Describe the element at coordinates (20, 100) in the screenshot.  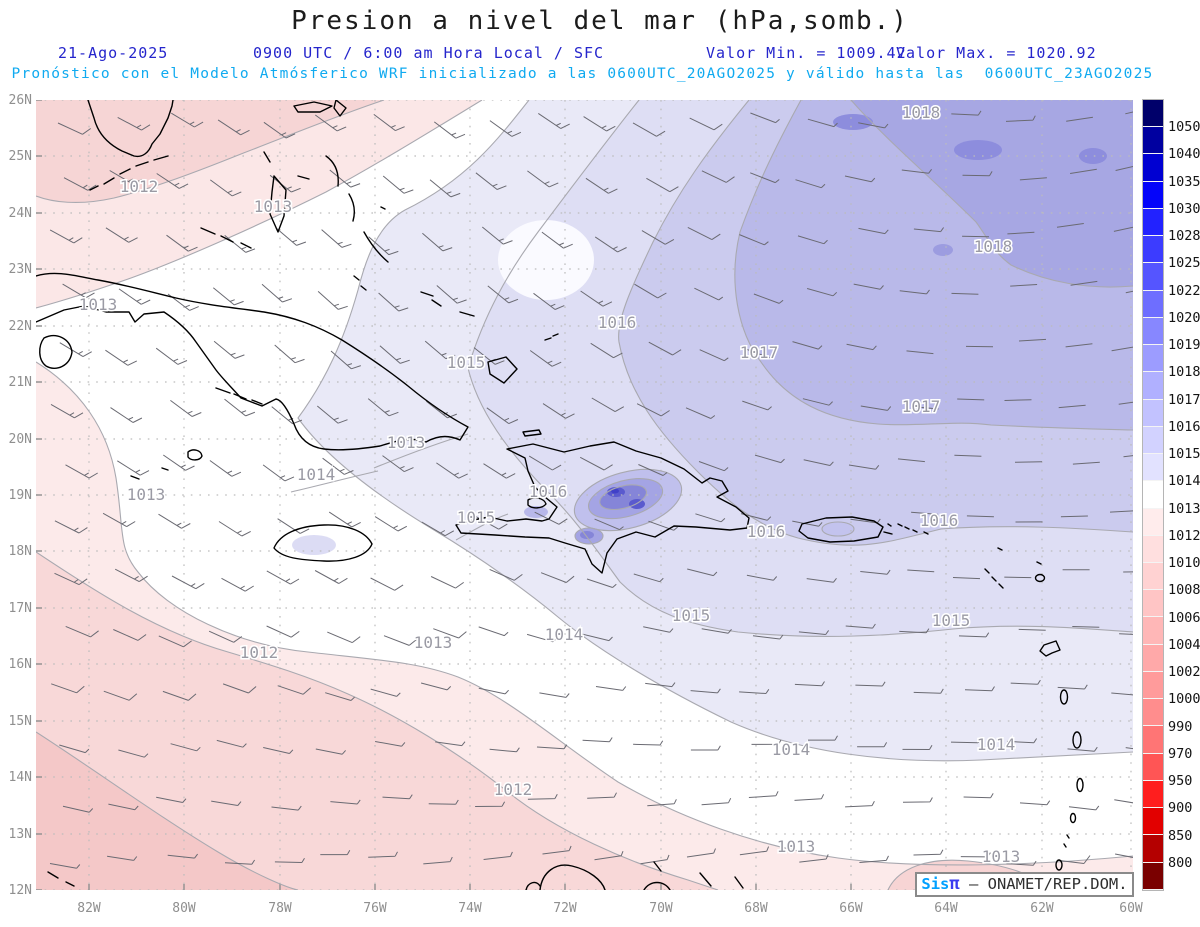
I see `y-axis-label: 26N` at that location.